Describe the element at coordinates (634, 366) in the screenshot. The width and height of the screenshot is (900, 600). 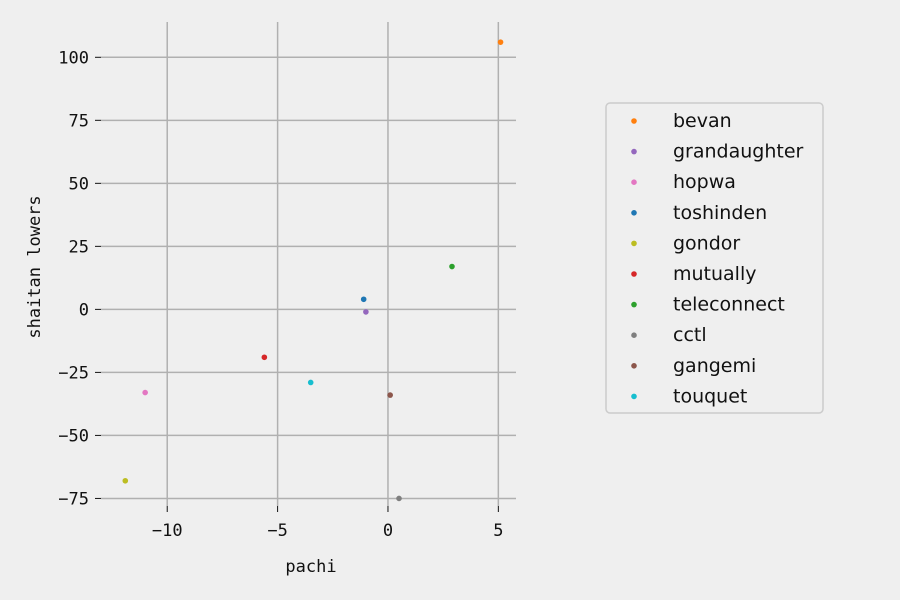
I see `legend-marker-gangemi` at that location.